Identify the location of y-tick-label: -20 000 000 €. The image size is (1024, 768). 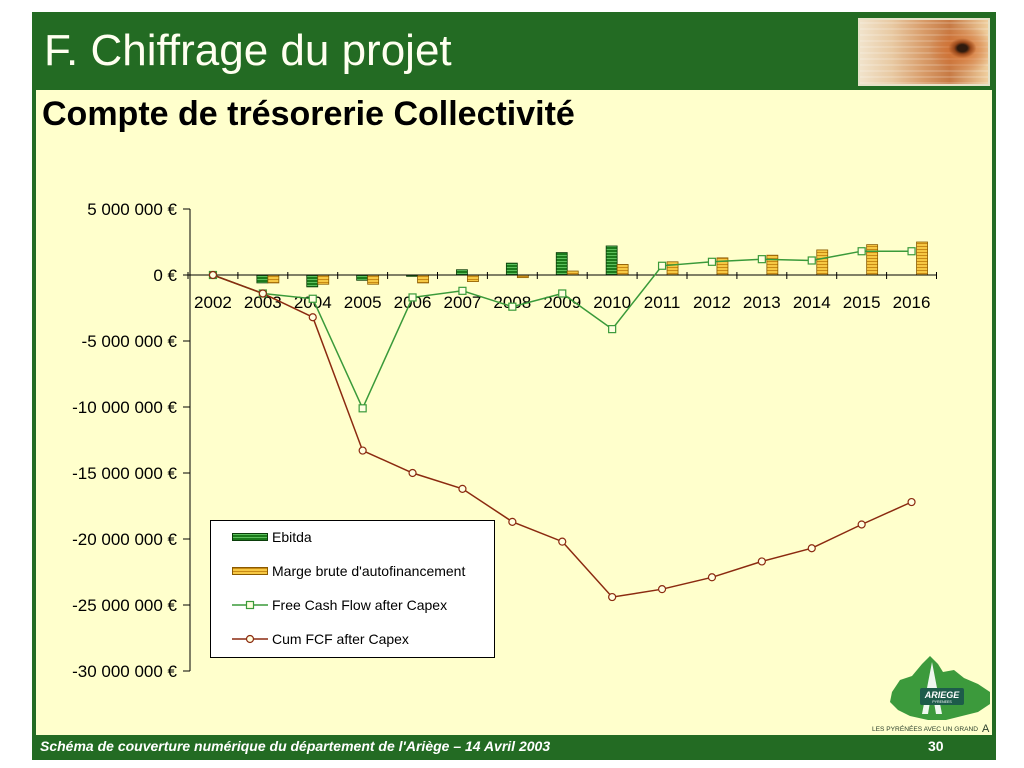
(124, 539).